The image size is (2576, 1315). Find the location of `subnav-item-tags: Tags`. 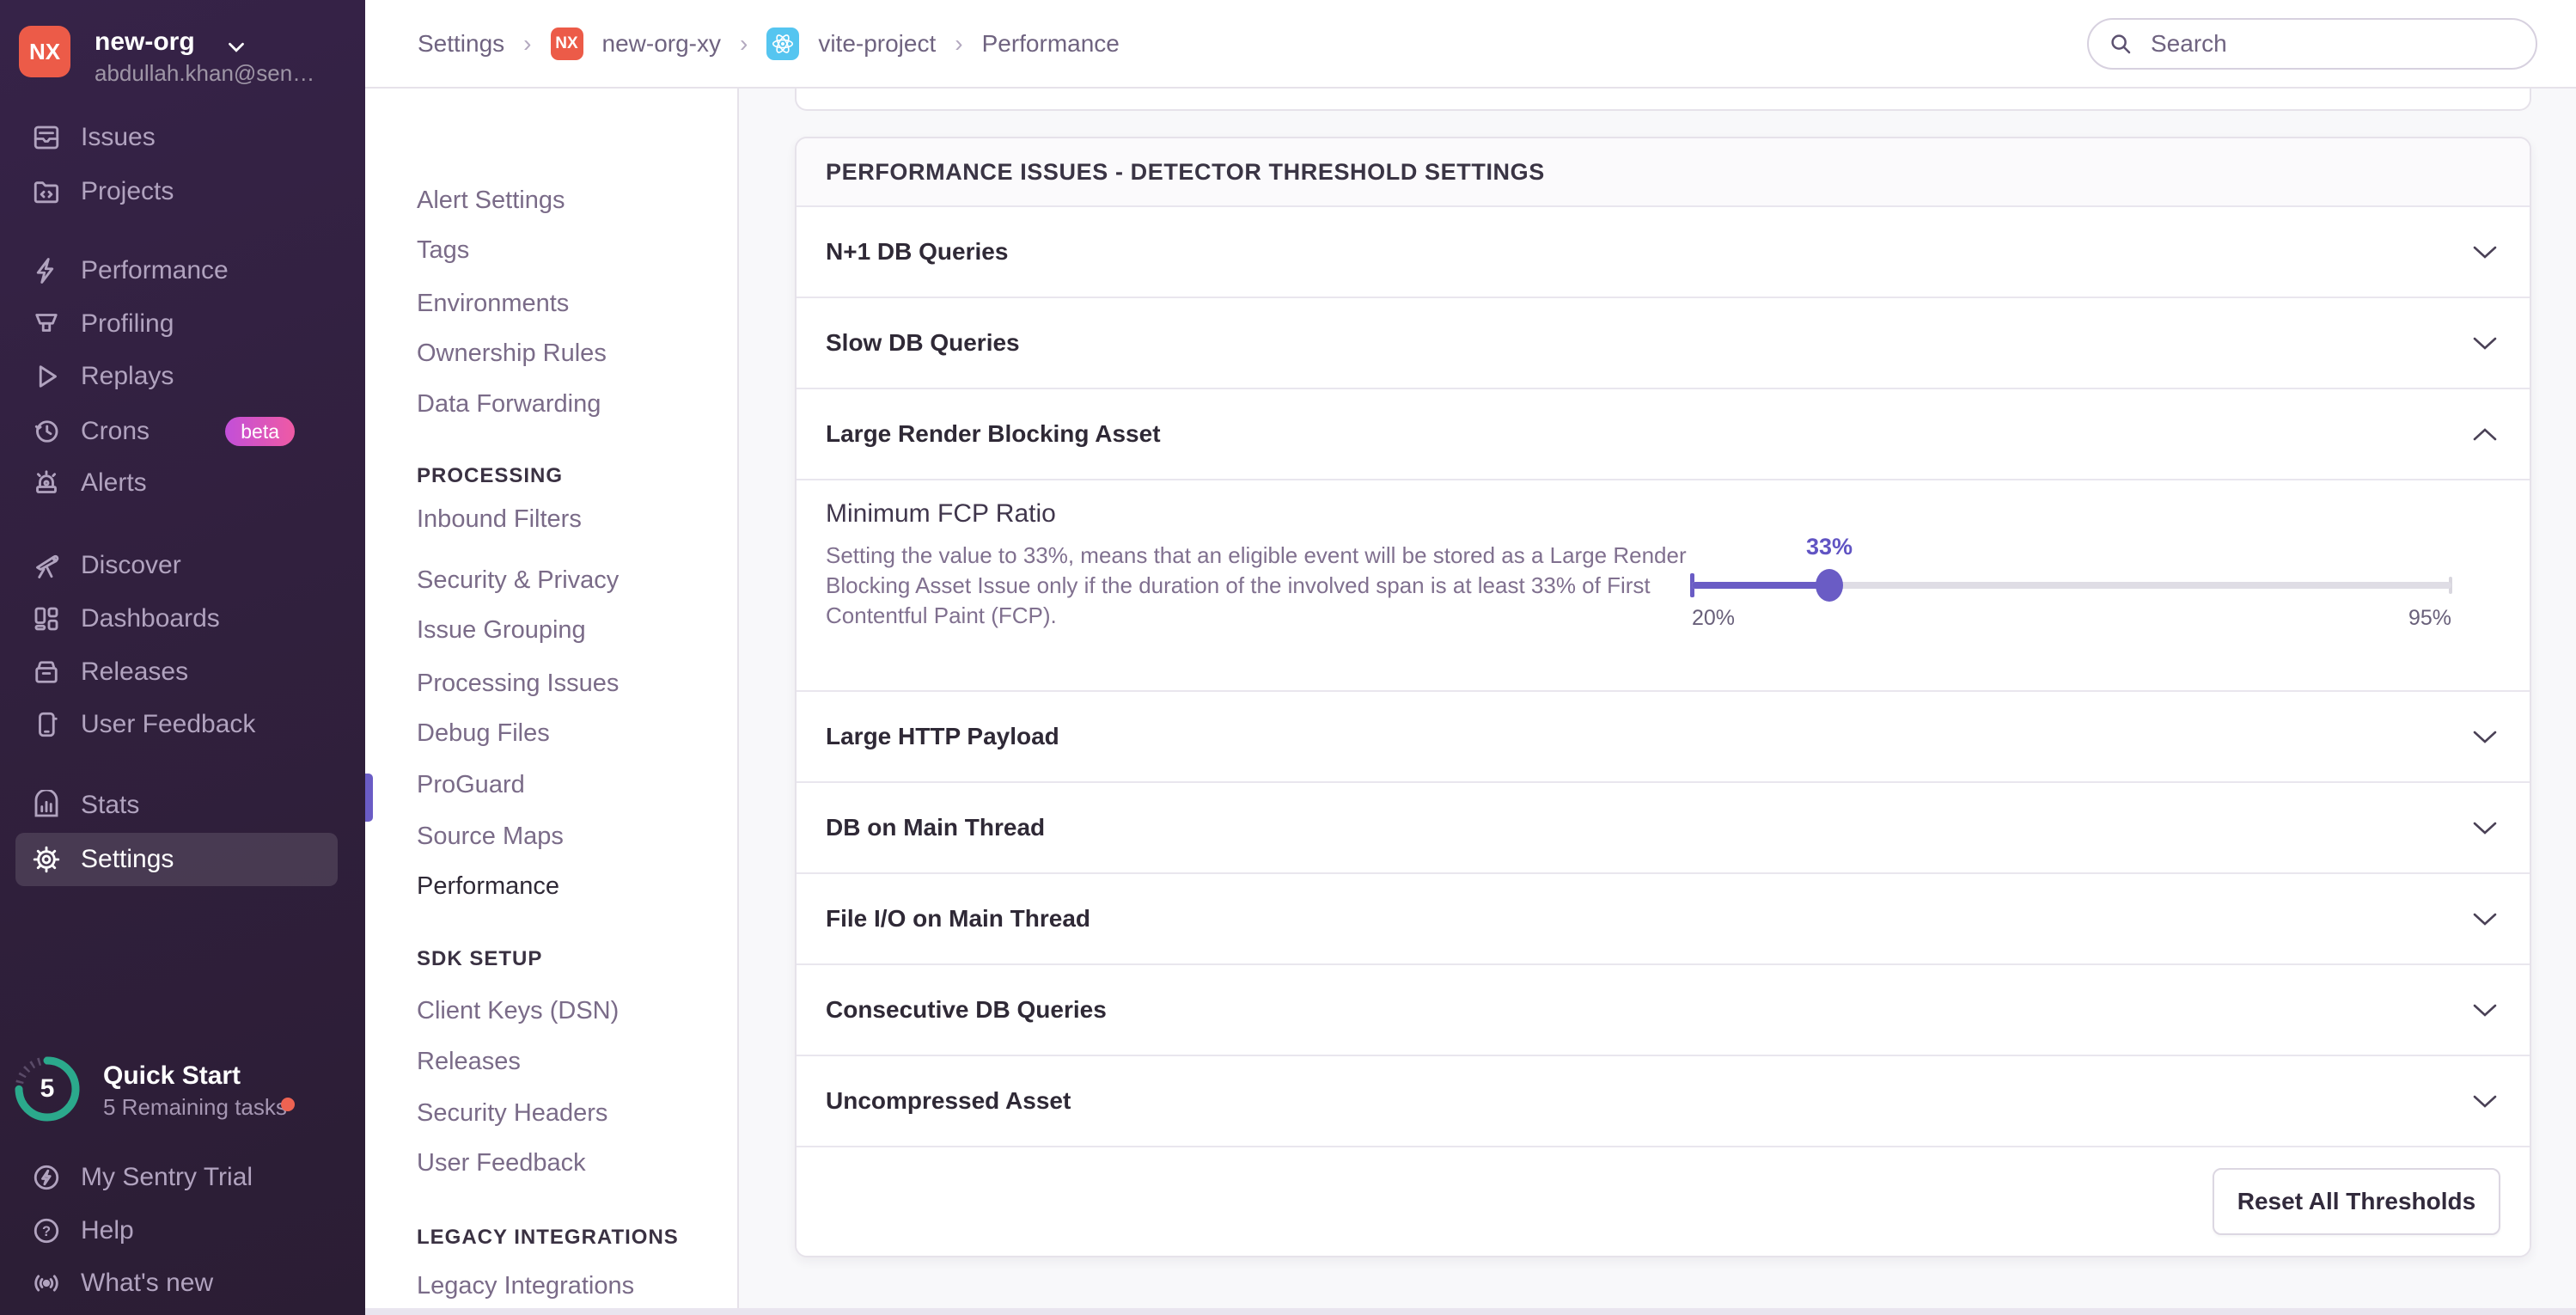

subnav-item-tags: Tags is located at coordinates (443, 249).